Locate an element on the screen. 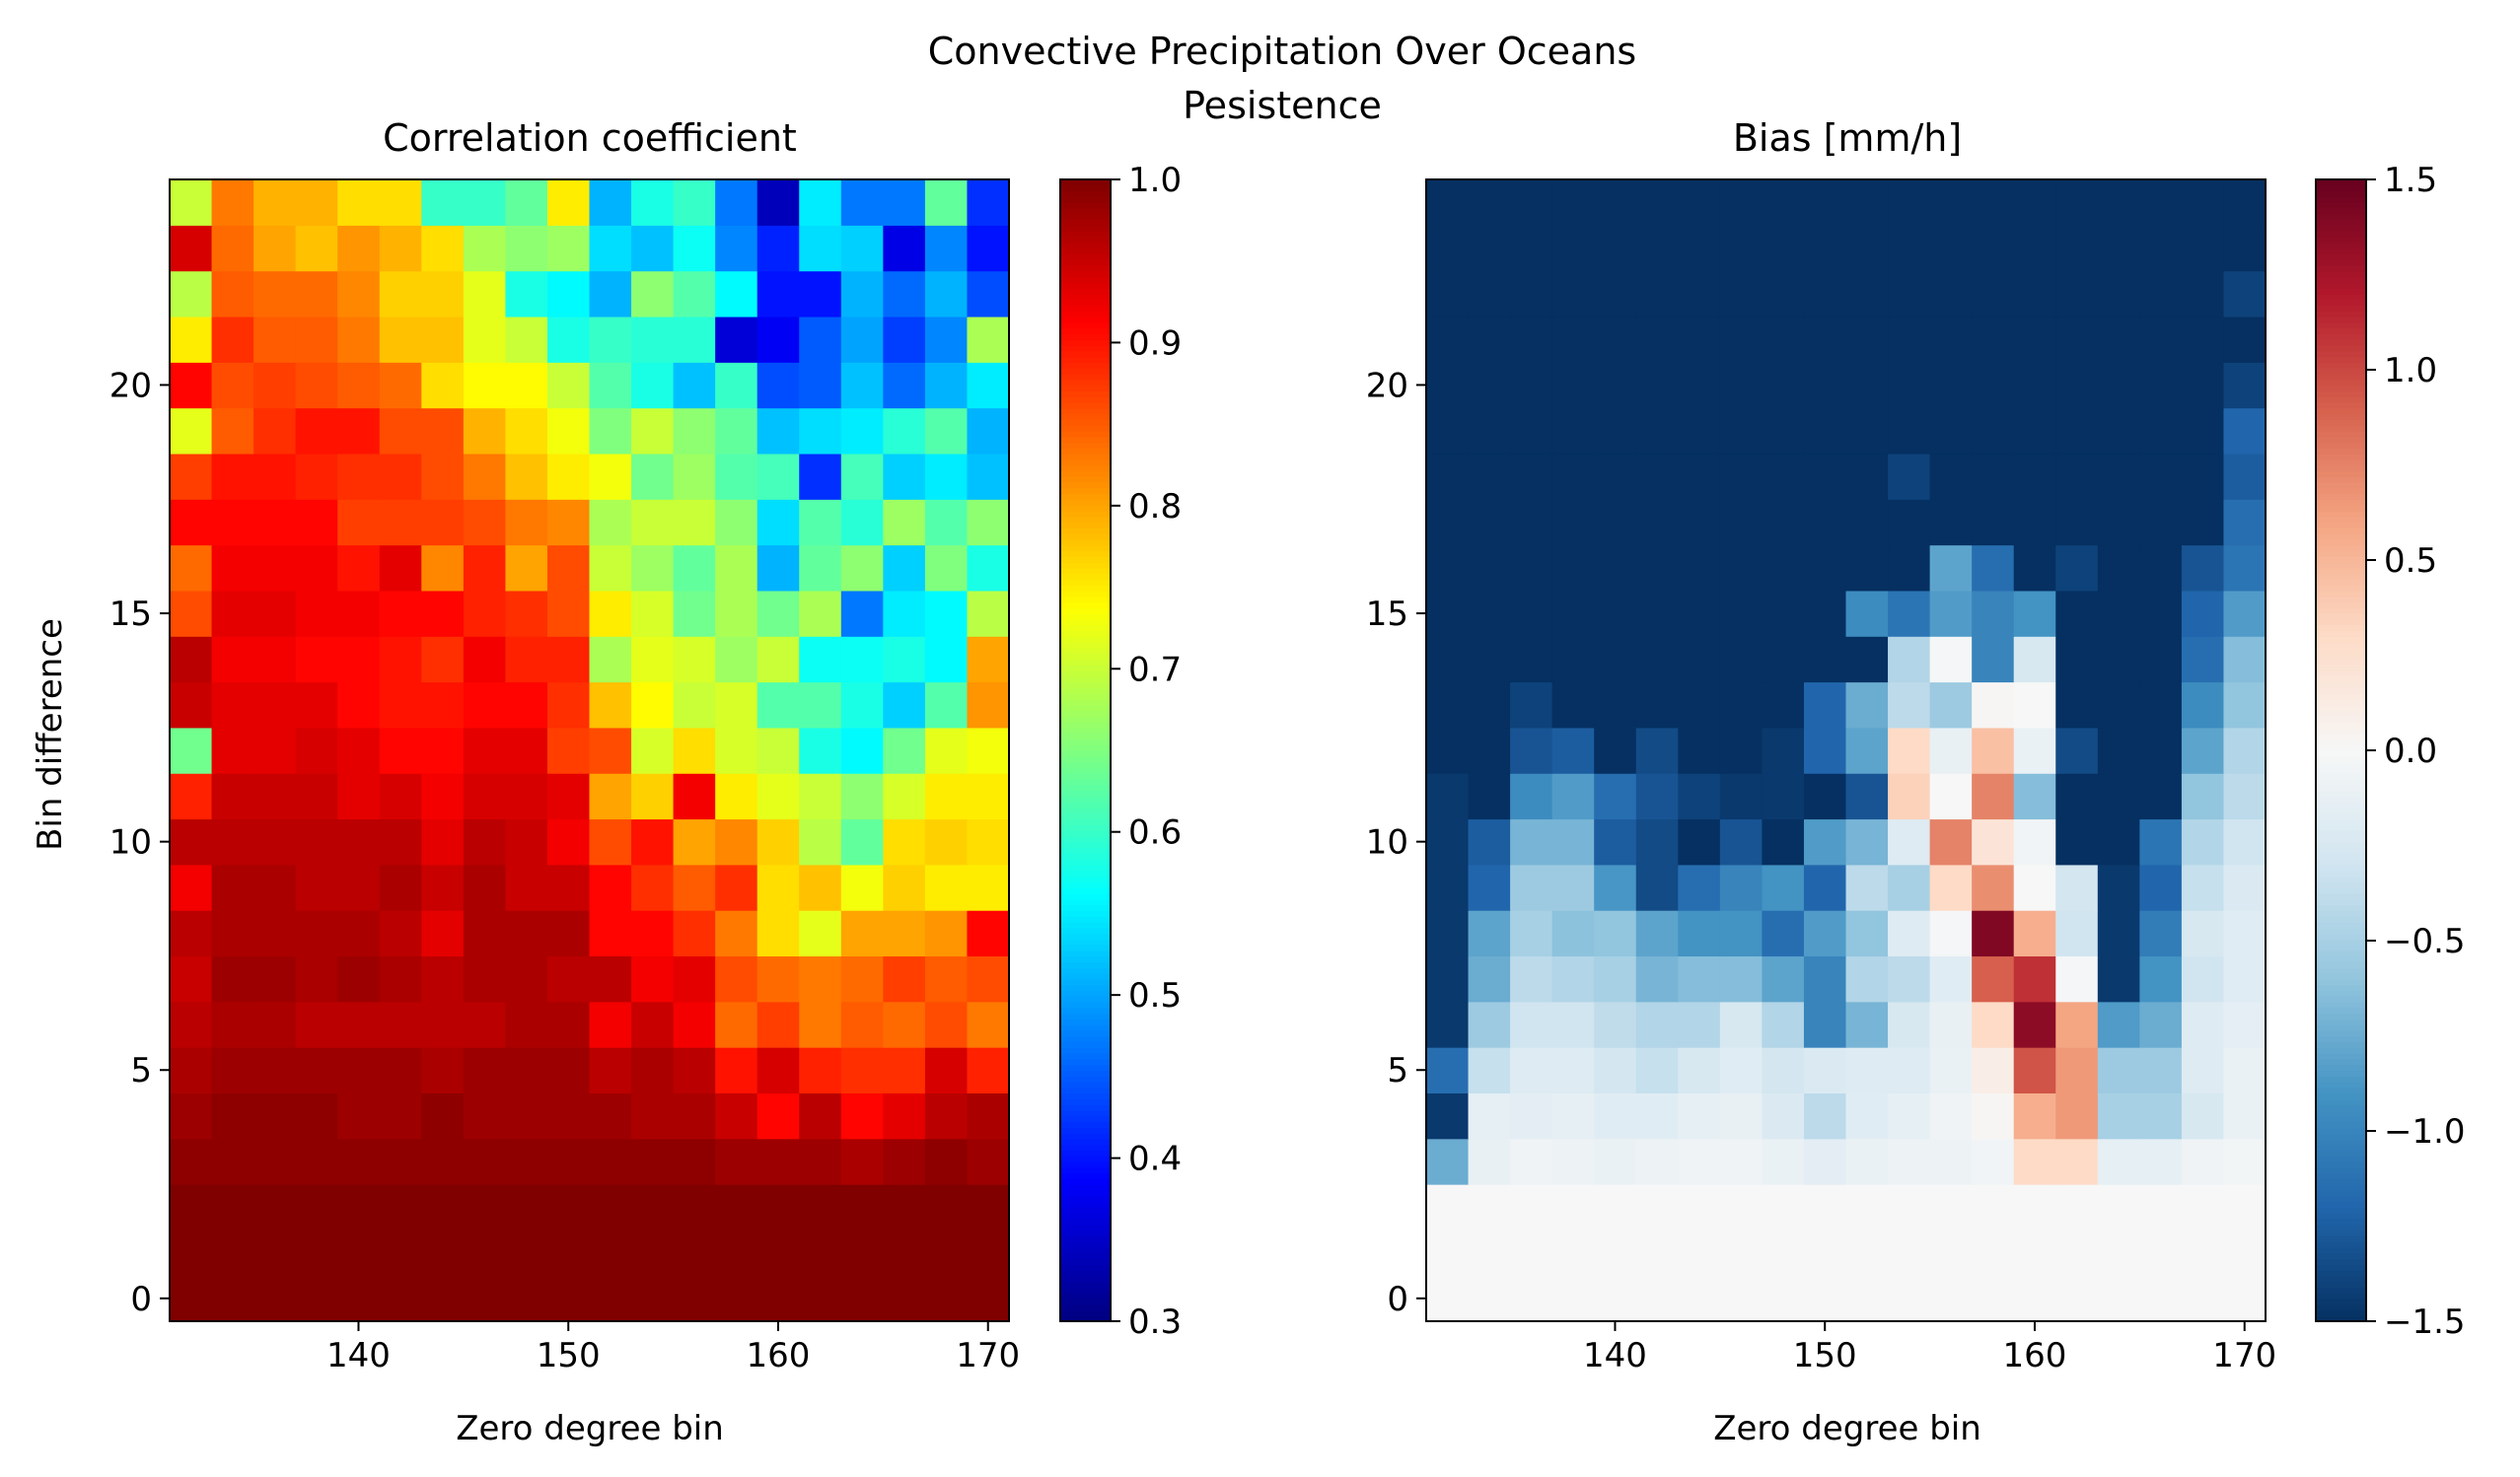  colorbar-tick-label: 0.7 is located at coordinates (1155, 669).